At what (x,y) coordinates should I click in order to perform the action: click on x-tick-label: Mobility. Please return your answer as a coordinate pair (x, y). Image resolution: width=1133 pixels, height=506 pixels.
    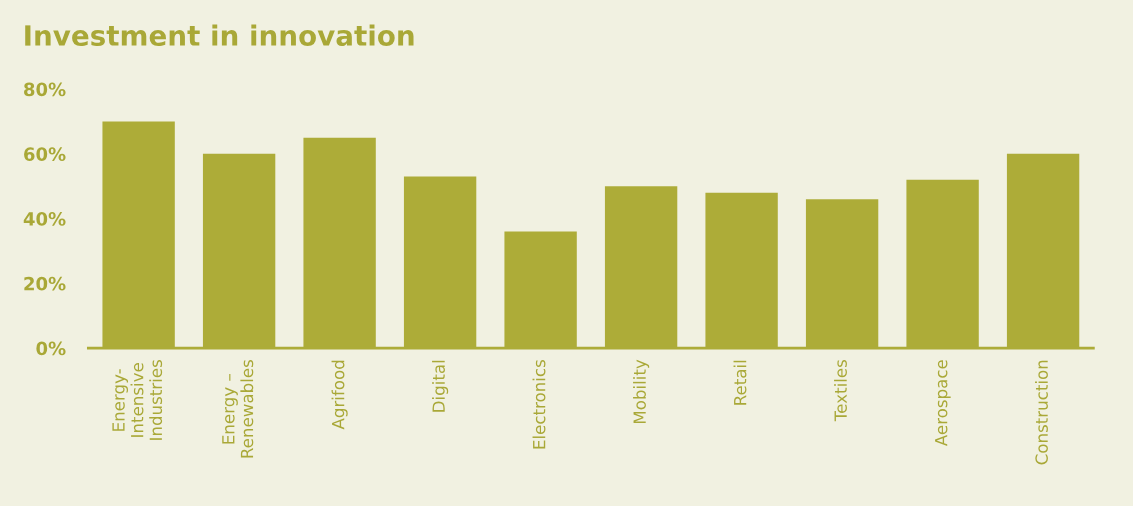
    Looking at the image, I should click on (641, 391).